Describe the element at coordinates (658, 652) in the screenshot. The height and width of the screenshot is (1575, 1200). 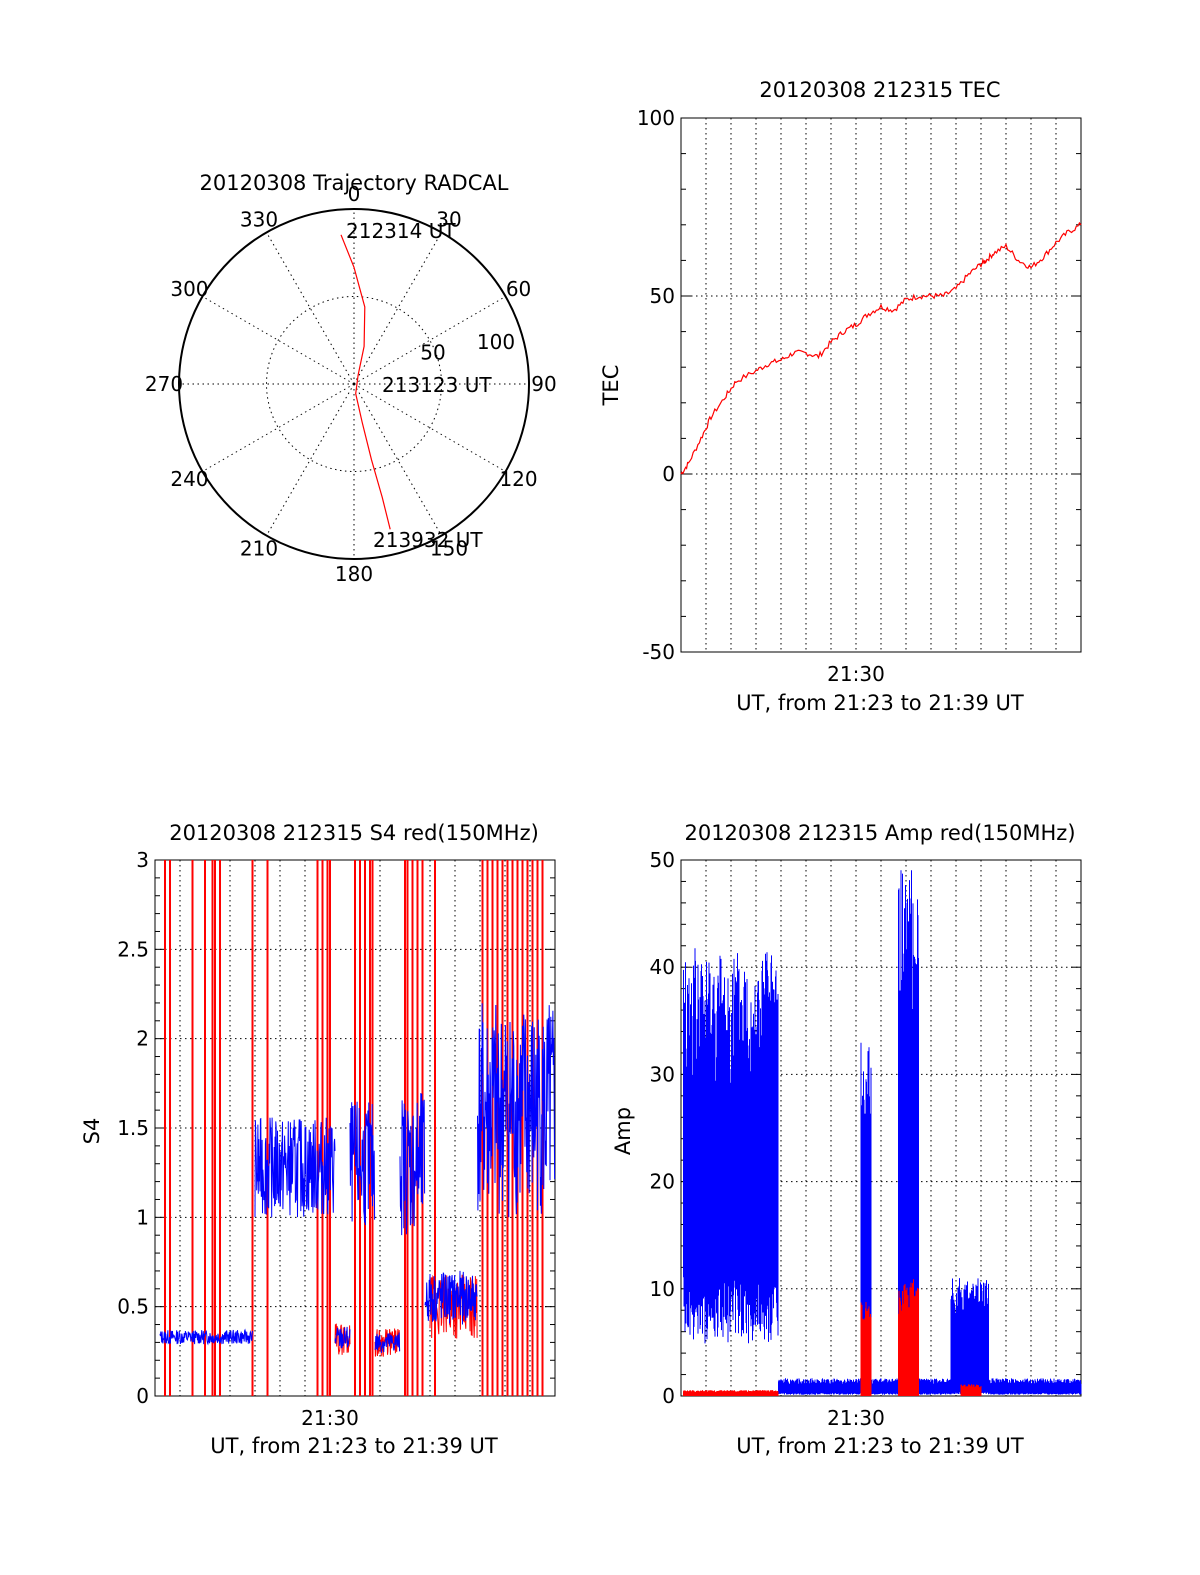
I see `y-tick-label: -50` at that location.